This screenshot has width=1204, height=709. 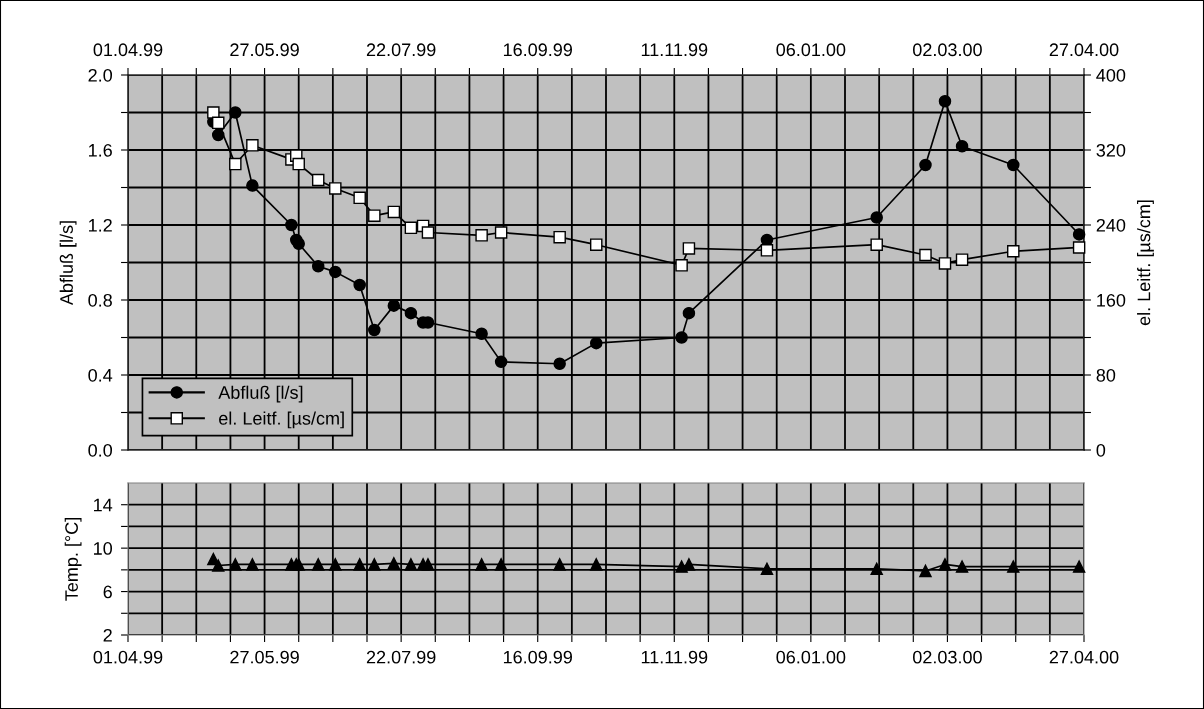 What do you see at coordinates (103, 548) in the screenshot?
I see `y-tick-label: 10` at bounding box center [103, 548].